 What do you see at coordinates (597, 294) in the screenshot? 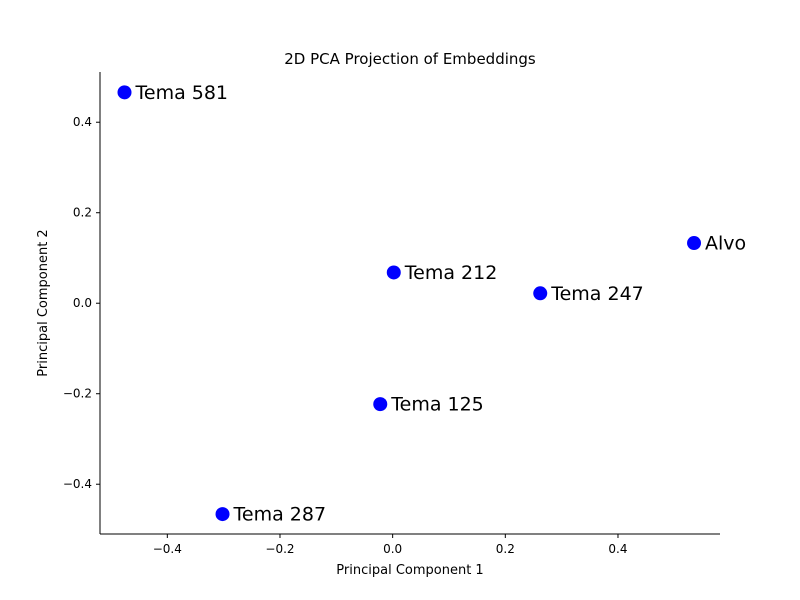
I see `data-point-label: Tema 247` at bounding box center [597, 294].